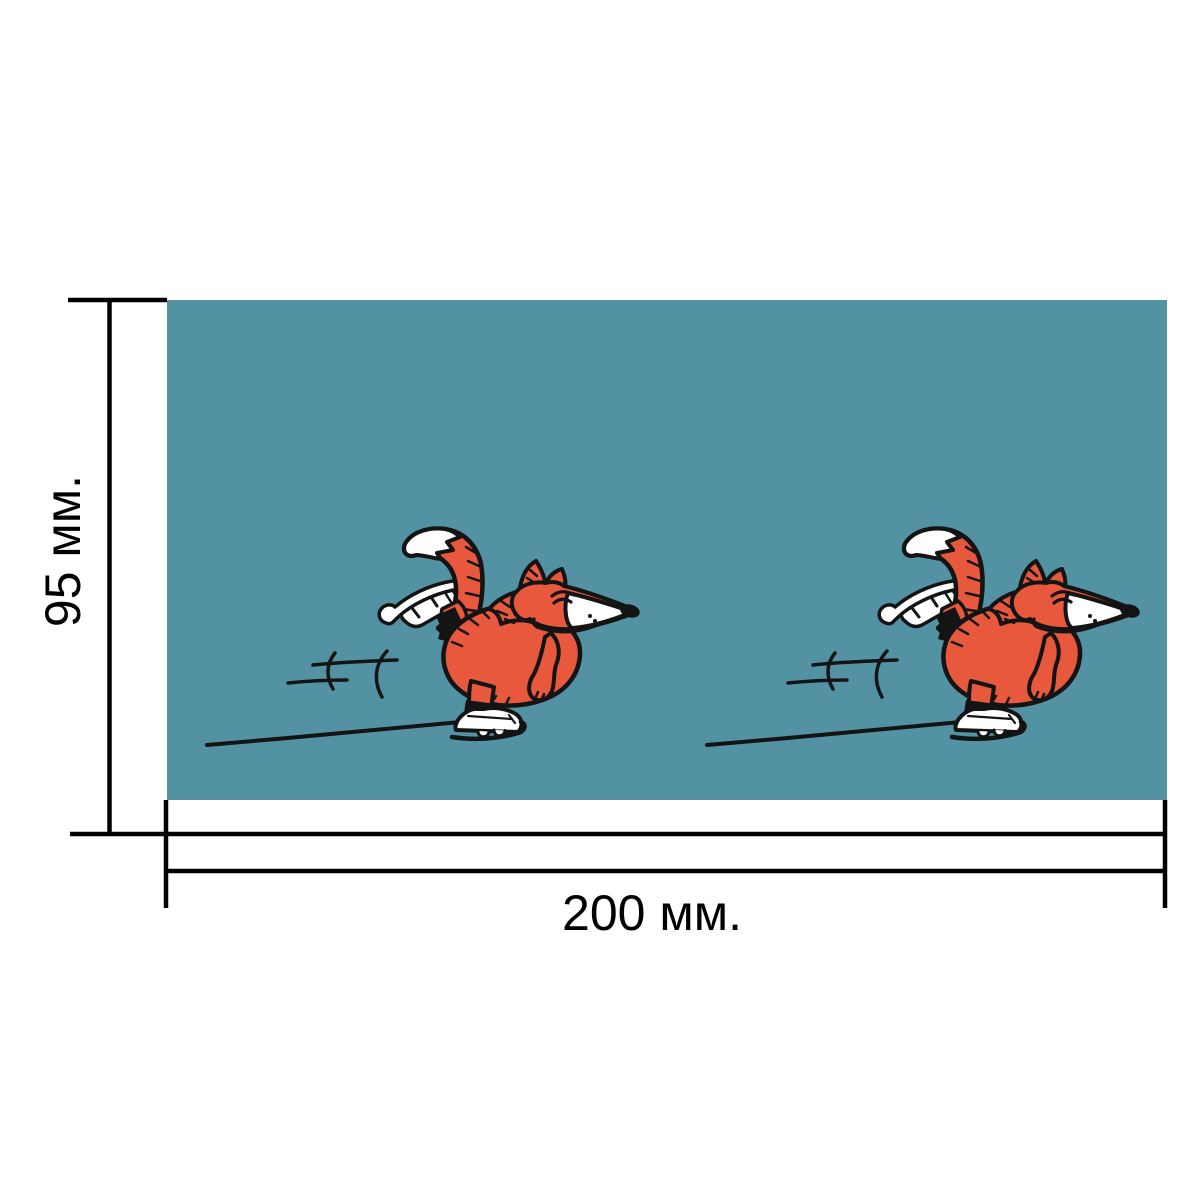 The width and height of the screenshot is (1200, 1200). What do you see at coordinates (63, 551) in the screenshot?
I see `height-dimension-label: 95 мм.` at bounding box center [63, 551].